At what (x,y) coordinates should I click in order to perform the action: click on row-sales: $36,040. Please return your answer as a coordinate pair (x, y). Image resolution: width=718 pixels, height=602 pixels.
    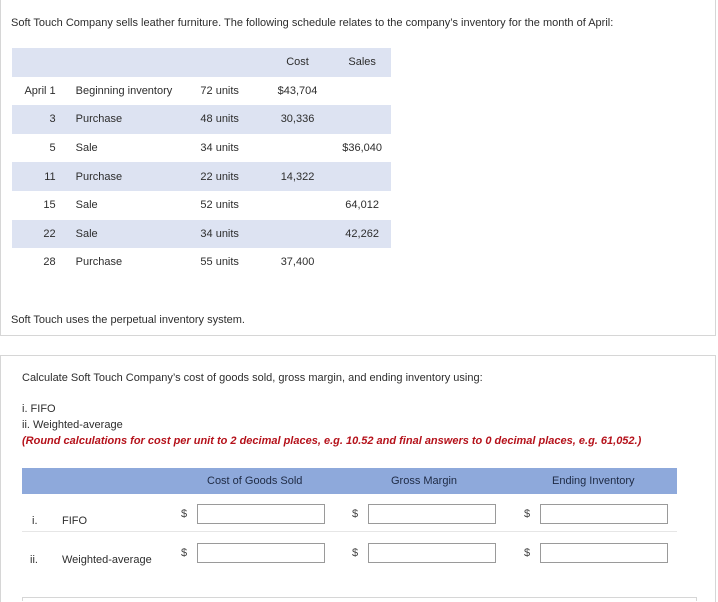
    Looking at the image, I should click on (362, 148).